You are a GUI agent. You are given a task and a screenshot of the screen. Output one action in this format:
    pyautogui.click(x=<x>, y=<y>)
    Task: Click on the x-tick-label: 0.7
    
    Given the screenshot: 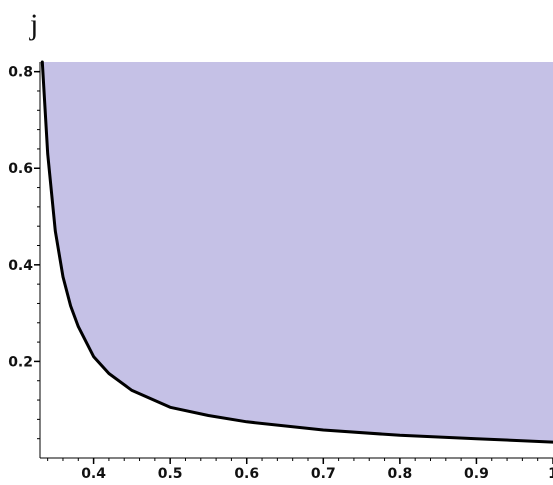 What is the action you would take?
    pyautogui.click(x=323, y=474)
    